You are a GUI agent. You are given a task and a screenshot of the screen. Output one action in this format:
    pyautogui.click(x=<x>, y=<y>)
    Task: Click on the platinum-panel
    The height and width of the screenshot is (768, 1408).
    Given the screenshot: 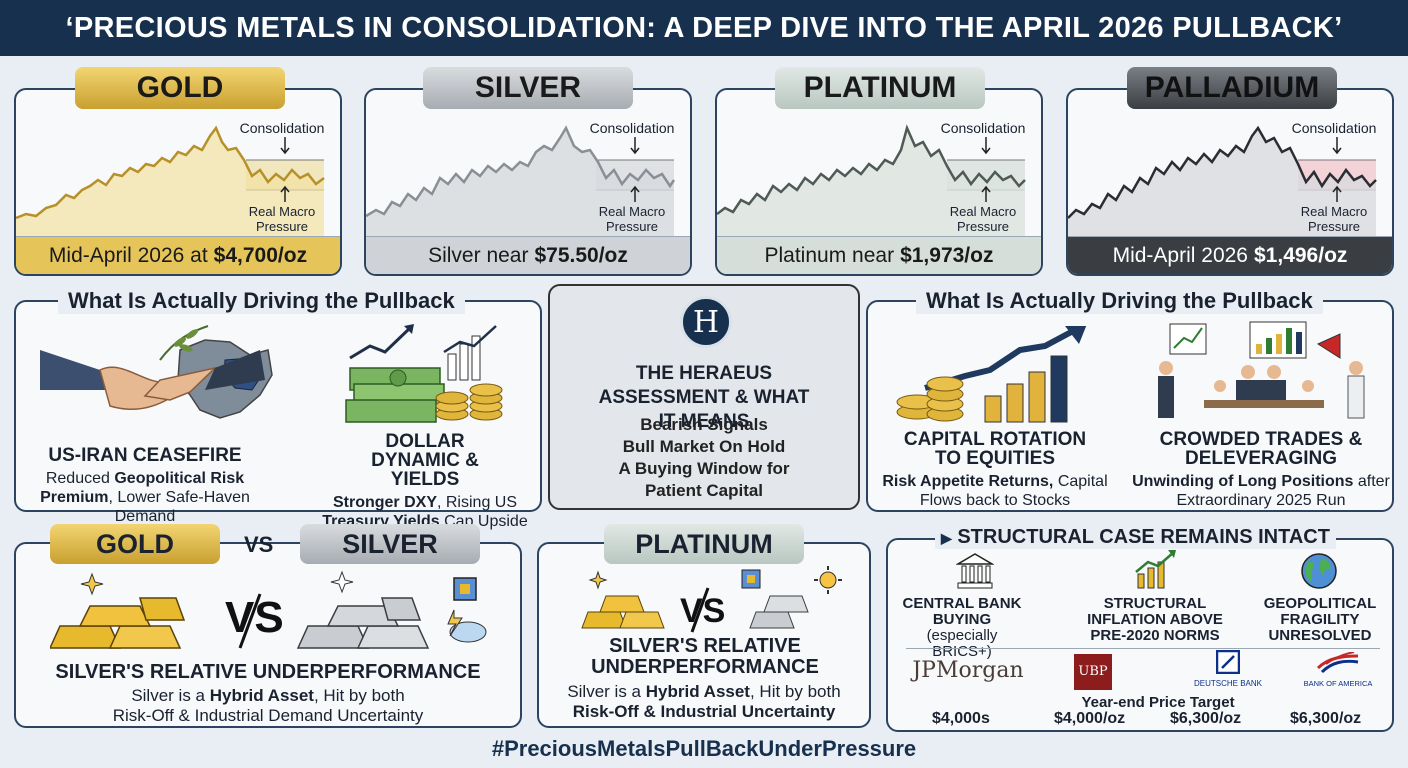 What is the action you would take?
    pyautogui.click(x=704, y=635)
    